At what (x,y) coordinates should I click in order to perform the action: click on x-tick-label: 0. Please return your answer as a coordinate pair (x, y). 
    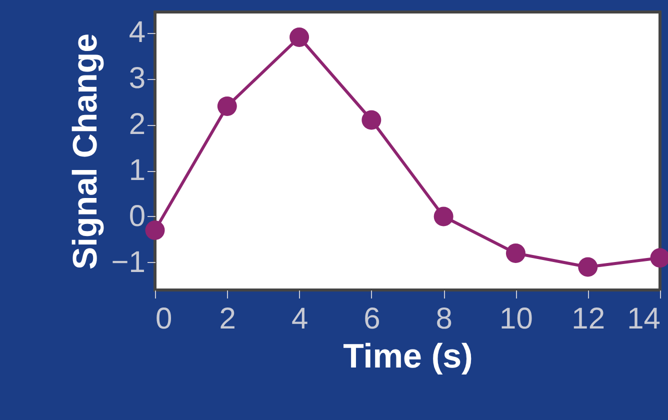
    Looking at the image, I should click on (164, 319).